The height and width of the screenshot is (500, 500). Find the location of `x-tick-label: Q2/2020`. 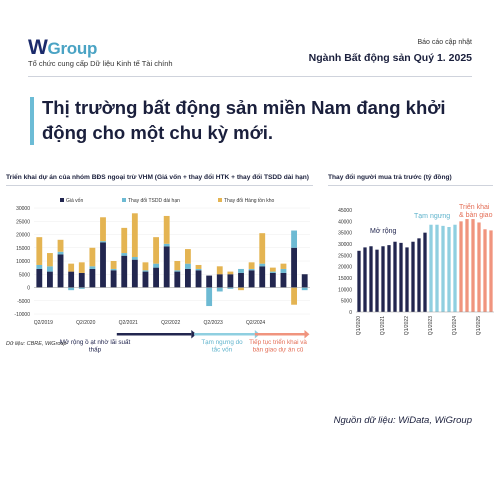

x-tick-label: Q2/2020 is located at coordinates (85, 323).